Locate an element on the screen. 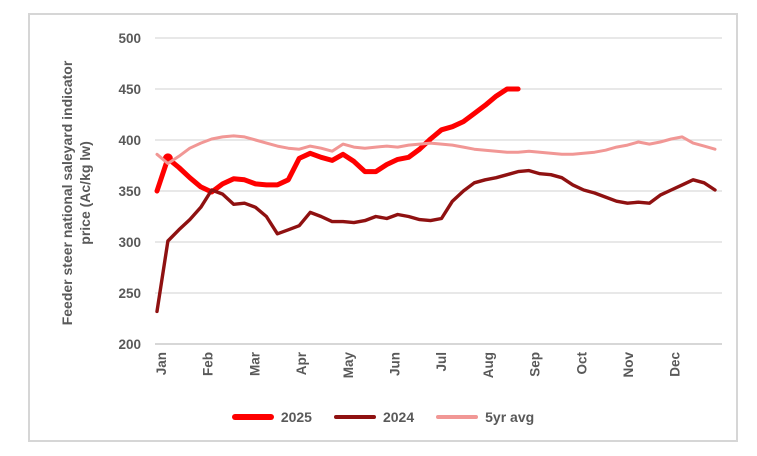 The width and height of the screenshot is (757, 456). y-axis-title-line2: price (Ac/kg lw) is located at coordinates (85, 193).